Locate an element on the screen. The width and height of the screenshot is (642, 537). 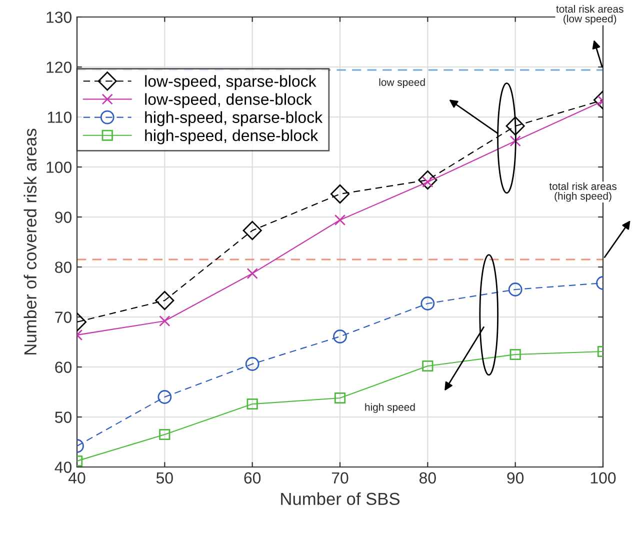
annotation: total risk areas (high speed) is located at coordinates (583, 192).